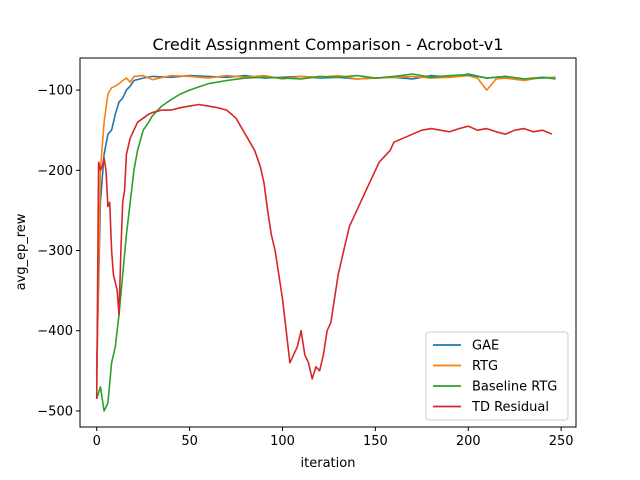 This screenshot has width=640, height=480. What do you see at coordinates (97, 441) in the screenshot?
I see `x-tick-label: 0` at bounding box center [97, 441].